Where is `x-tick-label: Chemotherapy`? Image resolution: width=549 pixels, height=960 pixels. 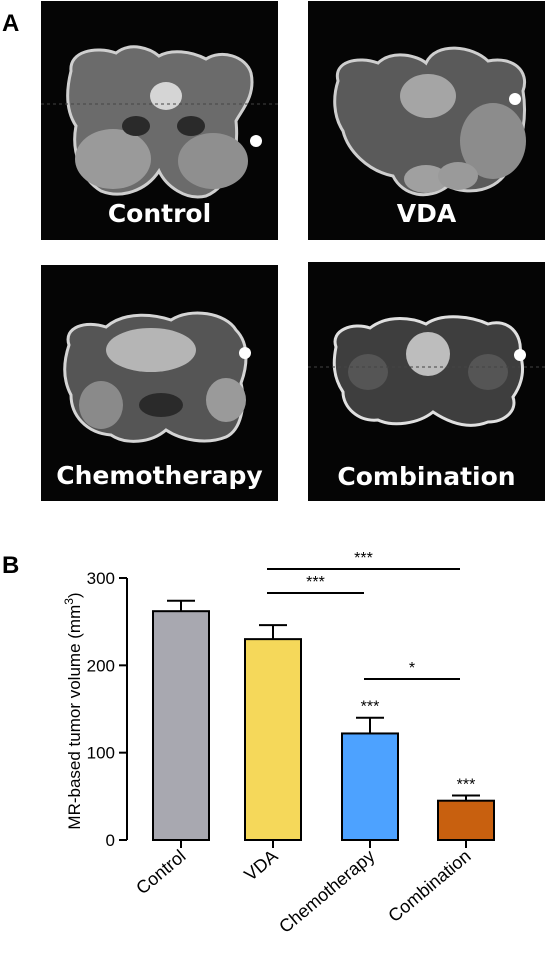 x-tick-label: Chemotherapy is located at coordinates (326, 891).